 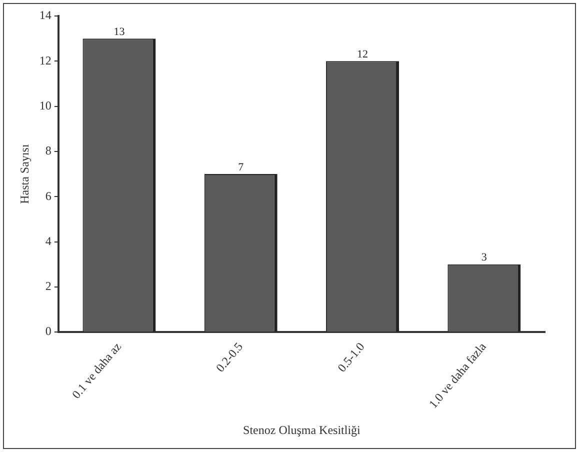 What do you see at coordinates (48, 151) in the screenshot?
I see `y-tick-label: 8` at bounding box center [48, 151].